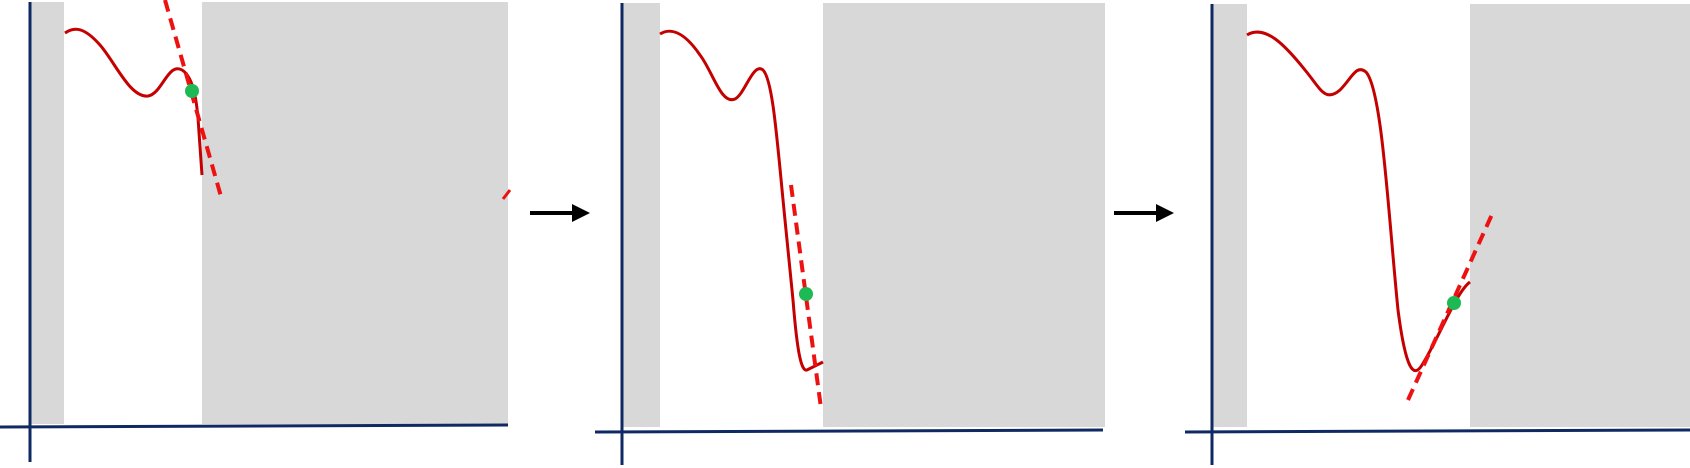  What do you see at coordinates (506, 194) in the screenshot?
I see `tangent-line-fragment` at bounding box center [506, 194].